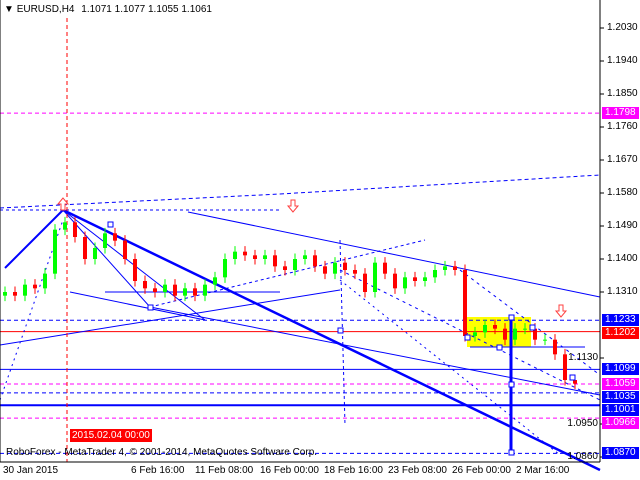  Describe the element at coordinates (622, 291) in the screenshot. I see `price-tick: 1.1310` at that location.